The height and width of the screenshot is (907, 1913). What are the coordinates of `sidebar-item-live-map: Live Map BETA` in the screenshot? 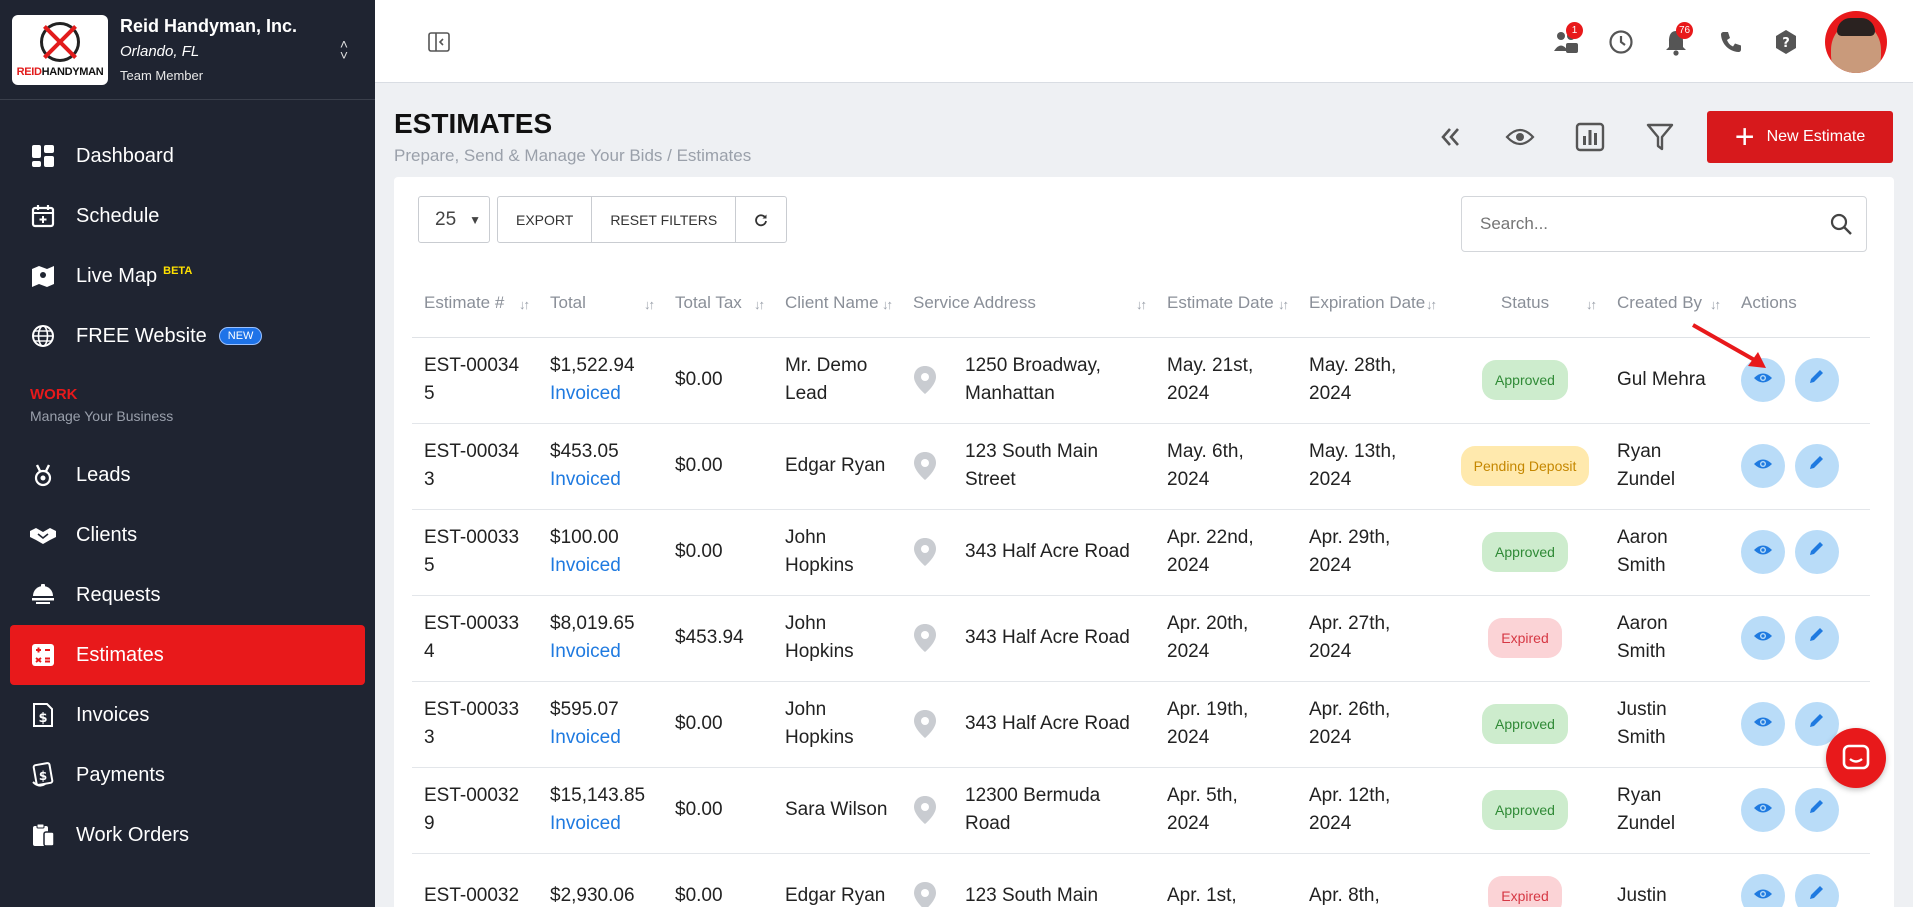 It's located at (187, 276).